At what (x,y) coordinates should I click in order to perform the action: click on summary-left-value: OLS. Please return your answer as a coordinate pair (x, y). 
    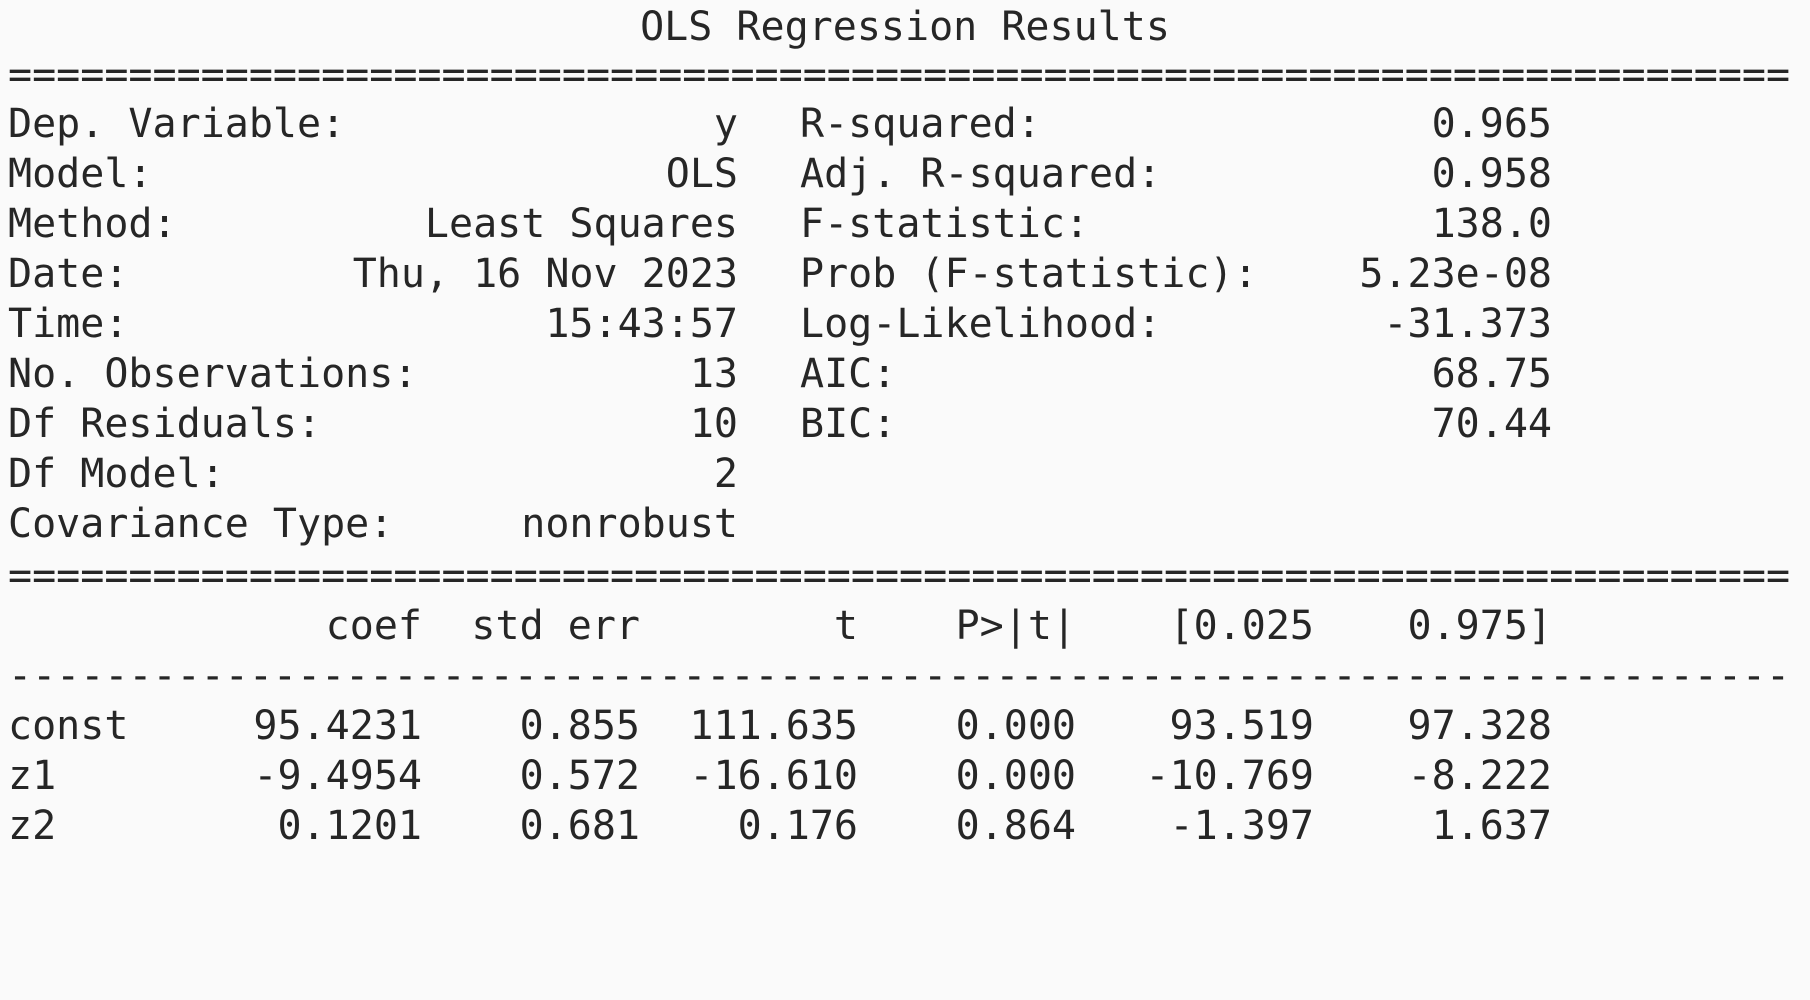
    Looking at the image, I should click on (701, 174).